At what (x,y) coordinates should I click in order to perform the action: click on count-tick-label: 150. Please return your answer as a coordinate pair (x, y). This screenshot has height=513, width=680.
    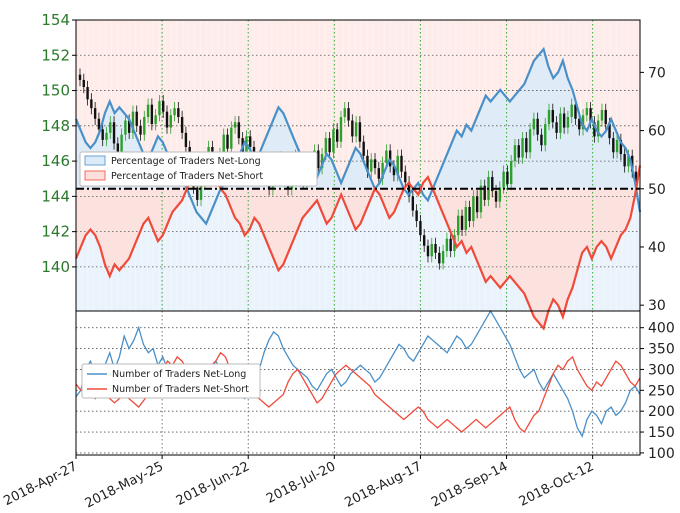
    Looking at the image, I should click on (661, 433).